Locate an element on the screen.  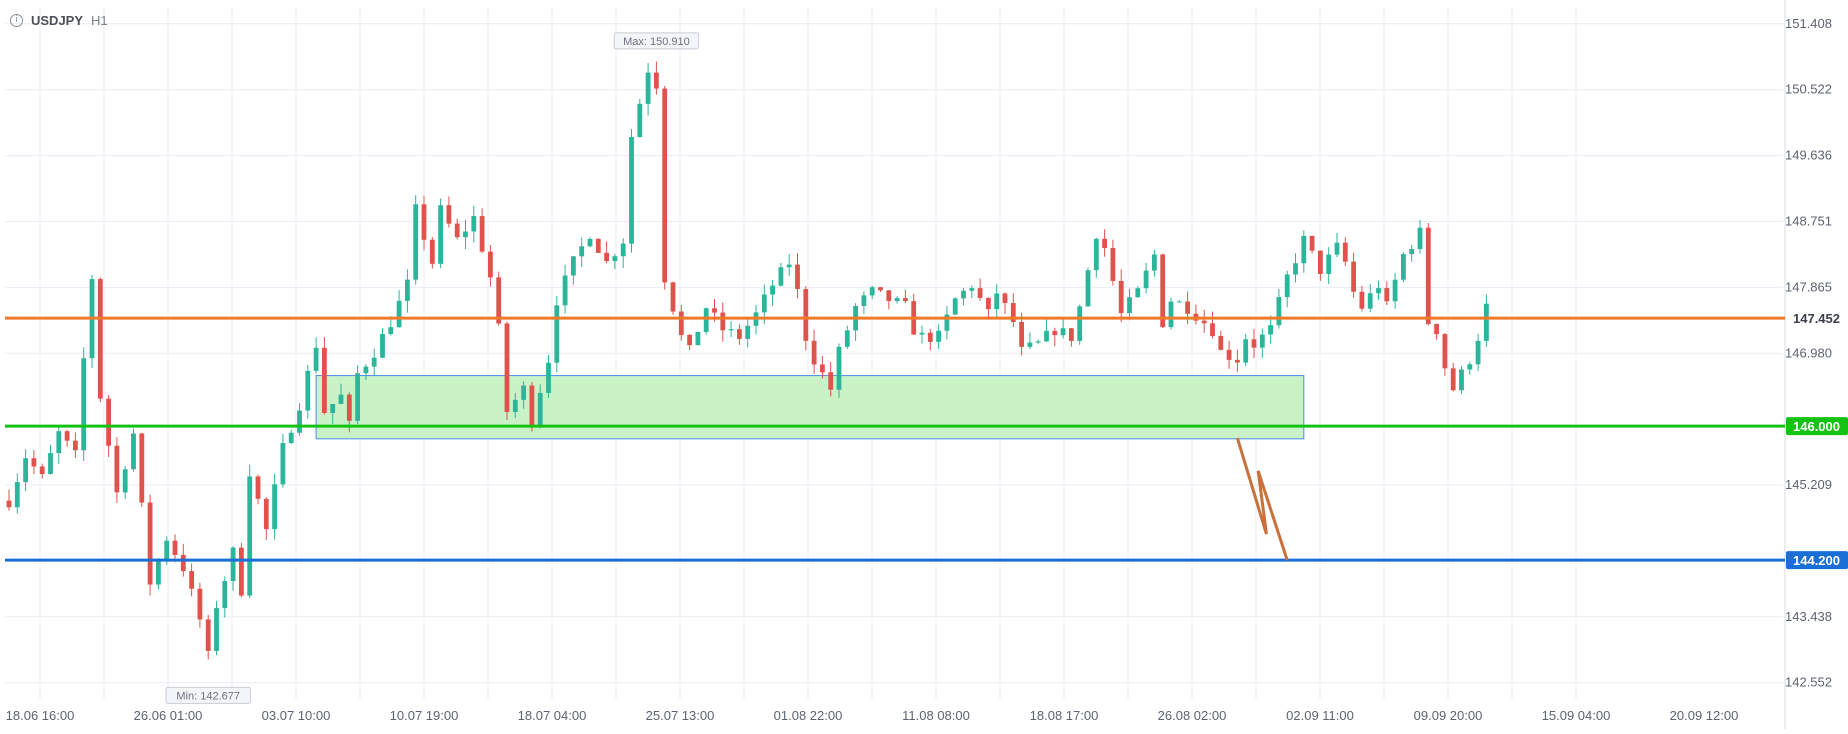
y-tick-label: 146.980 is located at coordinates (1808, 352).